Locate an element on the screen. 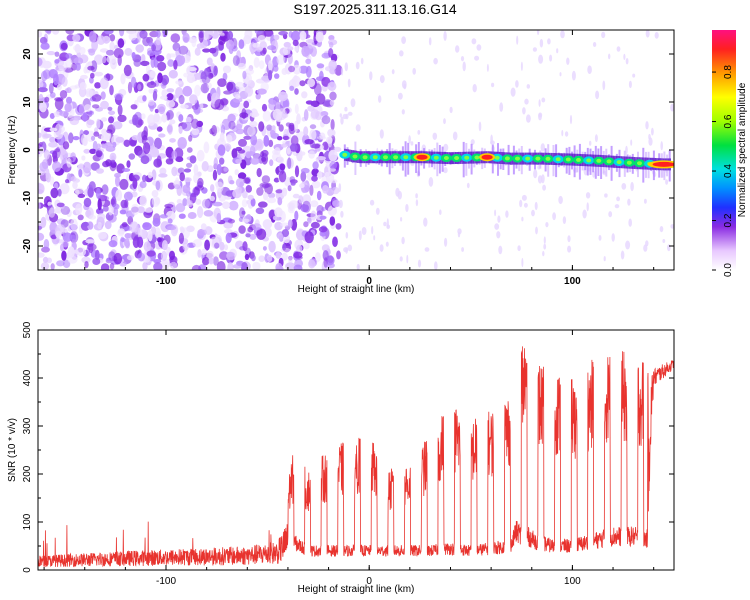  colorbar-tick-label: 0.4 is located at coordinates (728, 171).